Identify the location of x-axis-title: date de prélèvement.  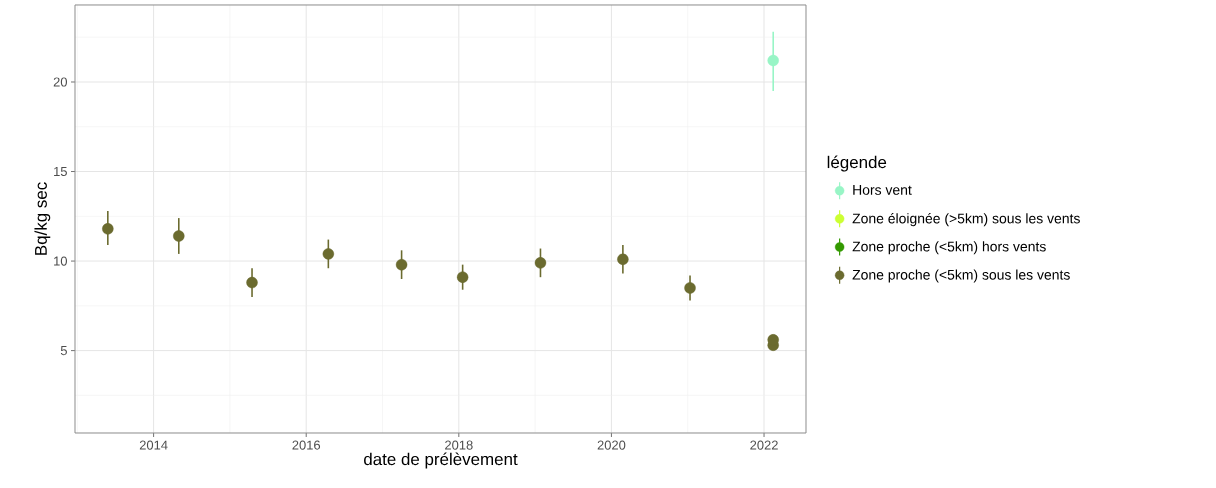
(441, 460).